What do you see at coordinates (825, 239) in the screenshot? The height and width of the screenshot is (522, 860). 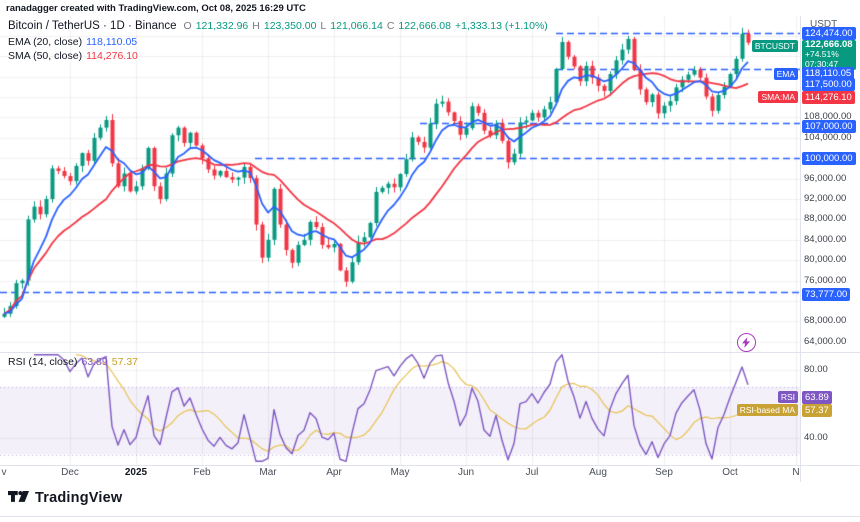 I see `price-axis-tick: 84,000.00` at bounding box center [825, 239].